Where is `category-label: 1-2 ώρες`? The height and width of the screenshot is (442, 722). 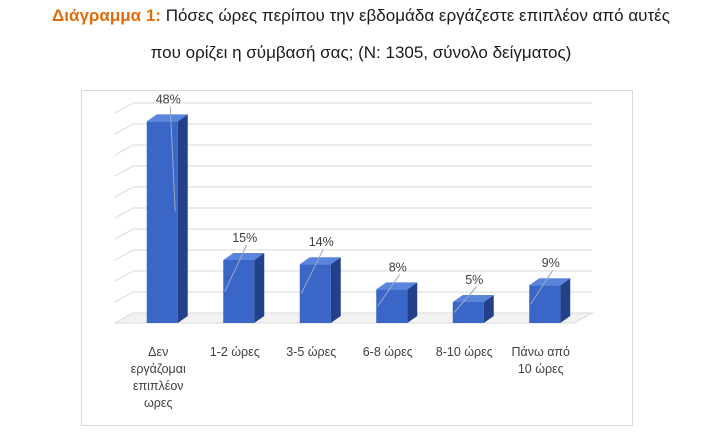
category-label: 1-2 ώρες is located at coordinates (235, 352).